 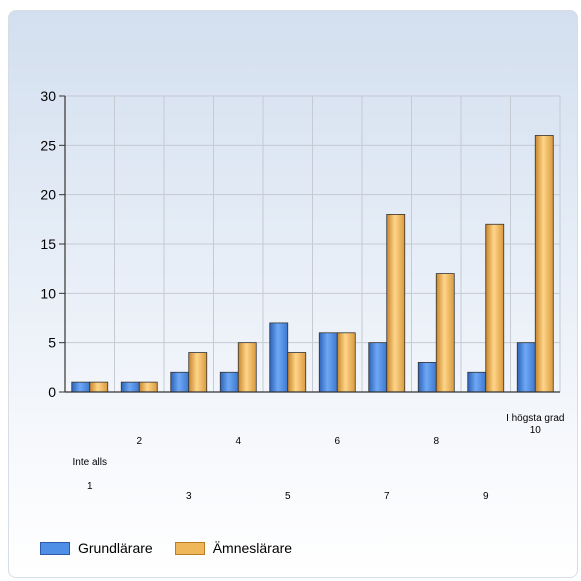 I want to click on x-category-label: 10, so click(x=536, y=430).